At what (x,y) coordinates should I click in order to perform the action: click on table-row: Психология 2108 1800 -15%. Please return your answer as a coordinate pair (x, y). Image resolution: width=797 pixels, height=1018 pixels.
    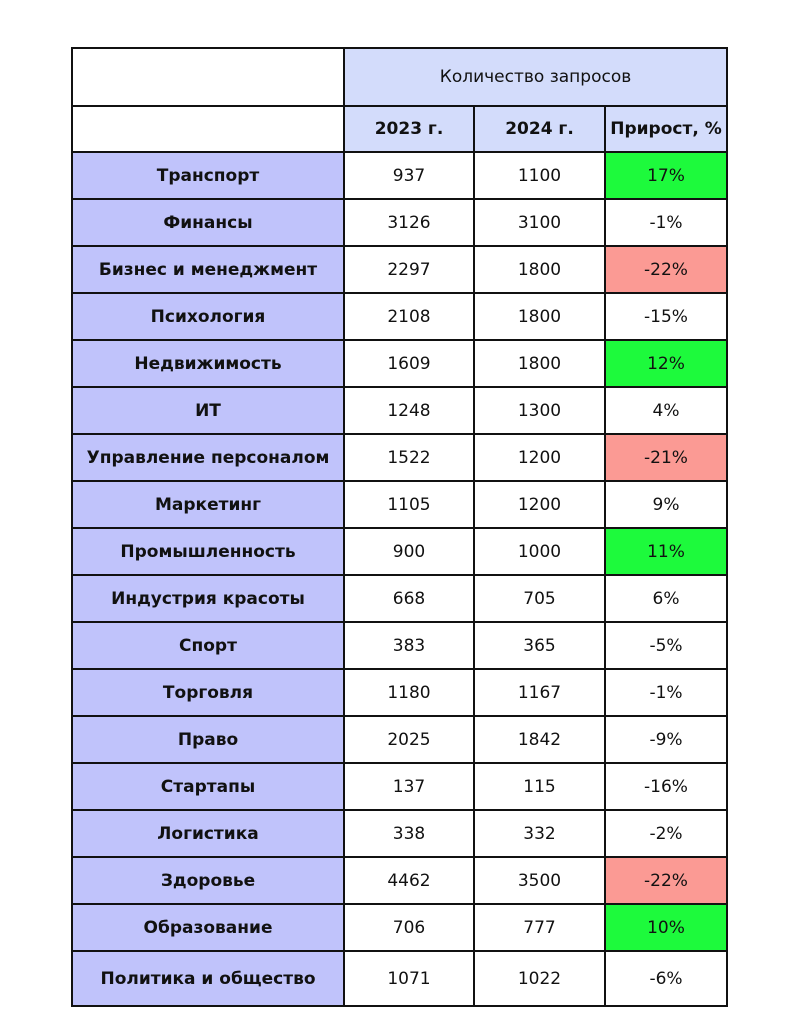
    Looking at the image, I should click on (399, 316).